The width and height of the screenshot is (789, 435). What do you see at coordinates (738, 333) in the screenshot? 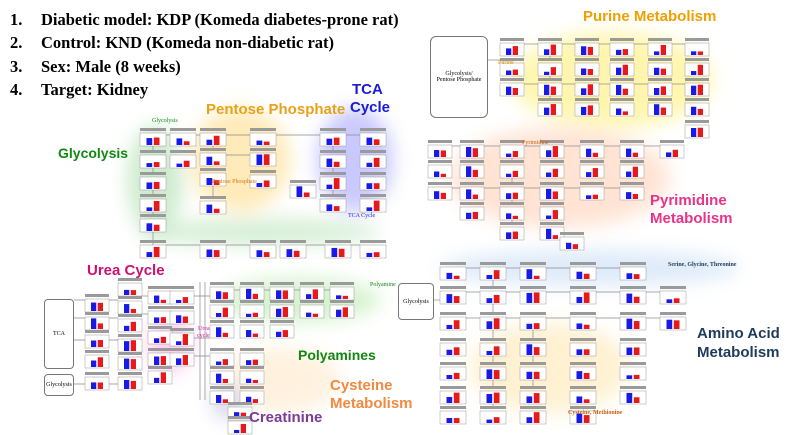
I see `title-amino-acid-line1: Amino Acid` at bounding box center [738, 333].